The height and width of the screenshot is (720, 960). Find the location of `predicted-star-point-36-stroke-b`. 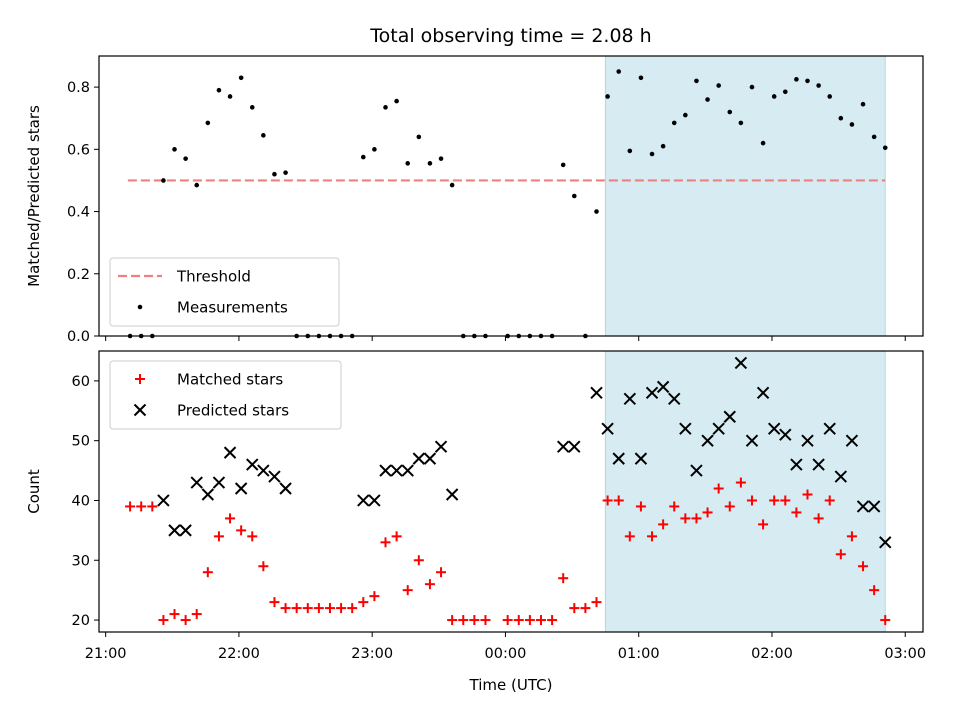

predicted-star-point-36-stroke-b is located at coordinates (741, 363).